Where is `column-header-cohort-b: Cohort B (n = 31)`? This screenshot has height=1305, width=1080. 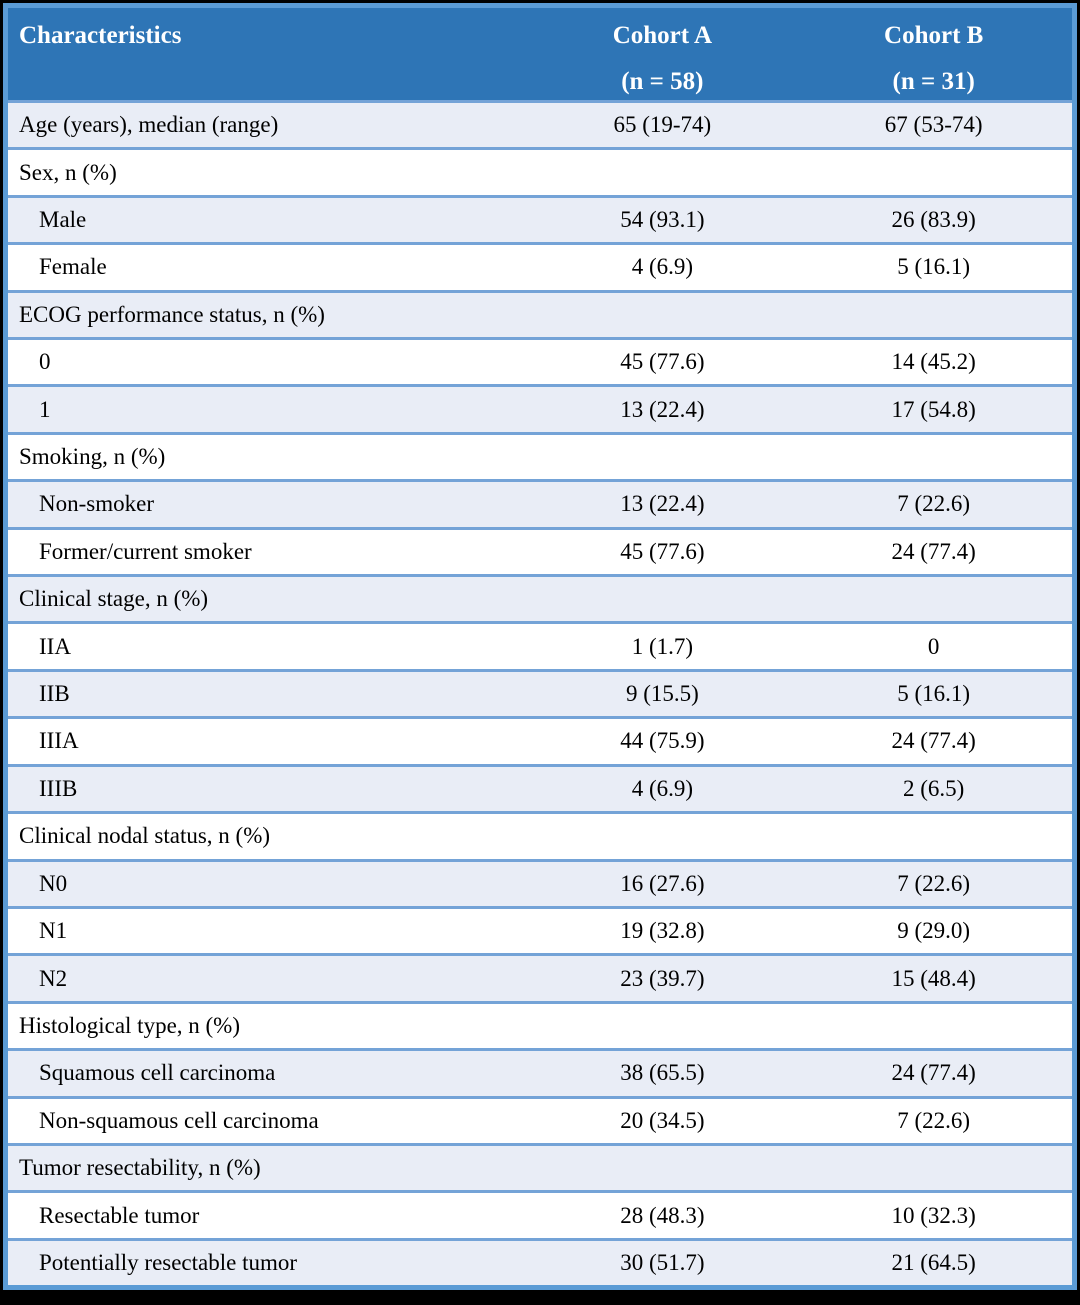
column-header-cohort-b: Cohort B (n = 31) is located at coordinates (933, 54).